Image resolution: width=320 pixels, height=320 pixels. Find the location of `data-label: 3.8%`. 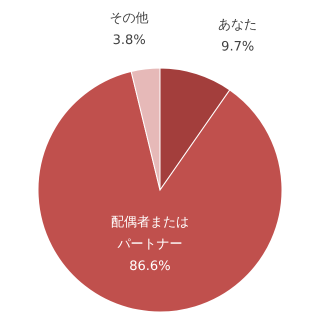

data-label: 3.8% is located at coordinates (129, 40).